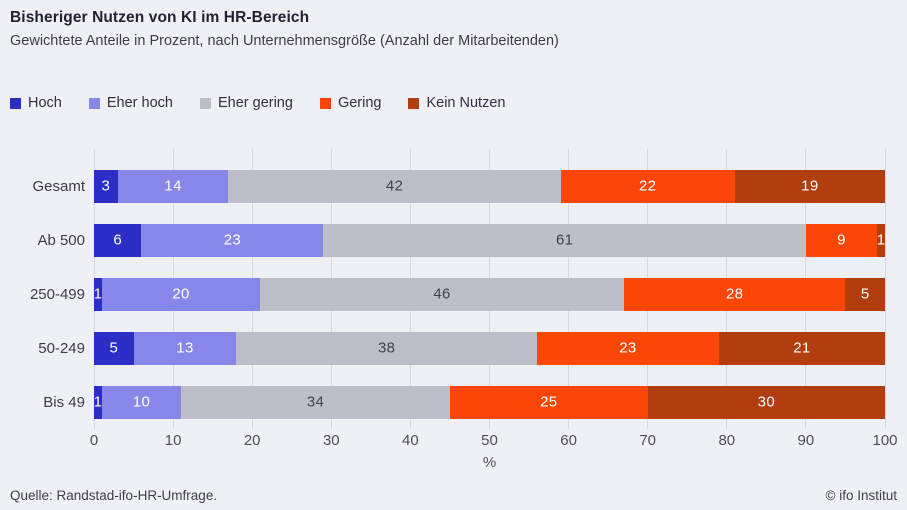 Image resolution: width=907 pixels, height=510 pixels. I want to click on segment-value: 46, so click(442, 294).